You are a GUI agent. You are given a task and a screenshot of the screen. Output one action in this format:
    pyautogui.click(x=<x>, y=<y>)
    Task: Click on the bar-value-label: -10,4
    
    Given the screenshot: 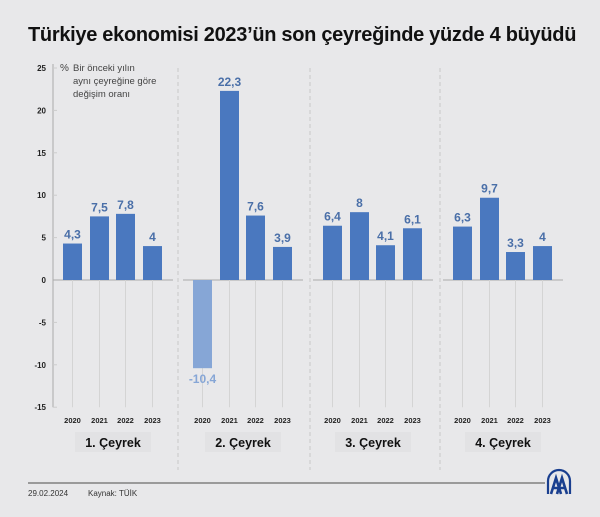 What is the action you would take?
    pyautogui.click(x=203, y=379)
    